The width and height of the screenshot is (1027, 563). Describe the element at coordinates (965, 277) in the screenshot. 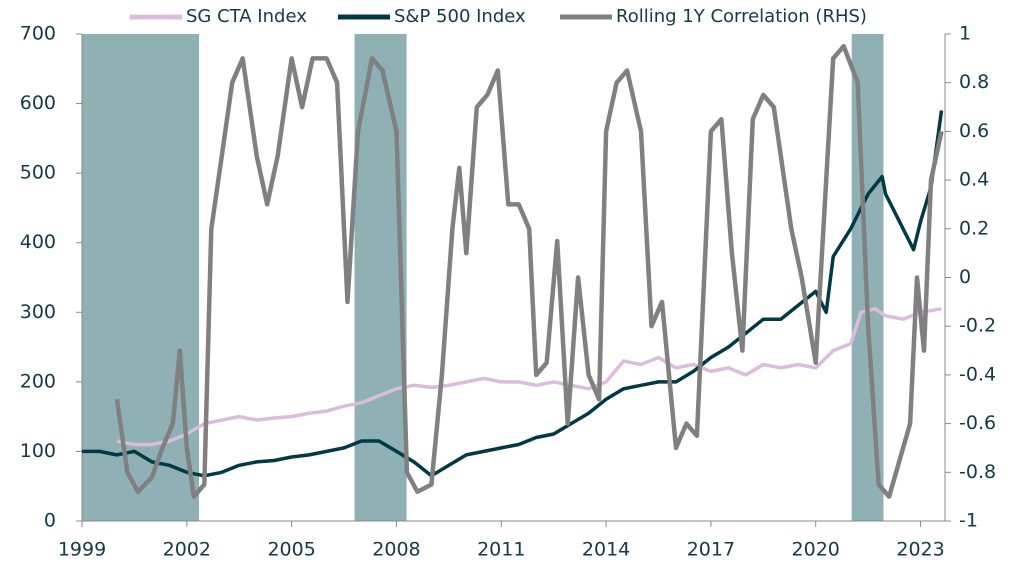

I see `y2-tick-label: 0` at that location.